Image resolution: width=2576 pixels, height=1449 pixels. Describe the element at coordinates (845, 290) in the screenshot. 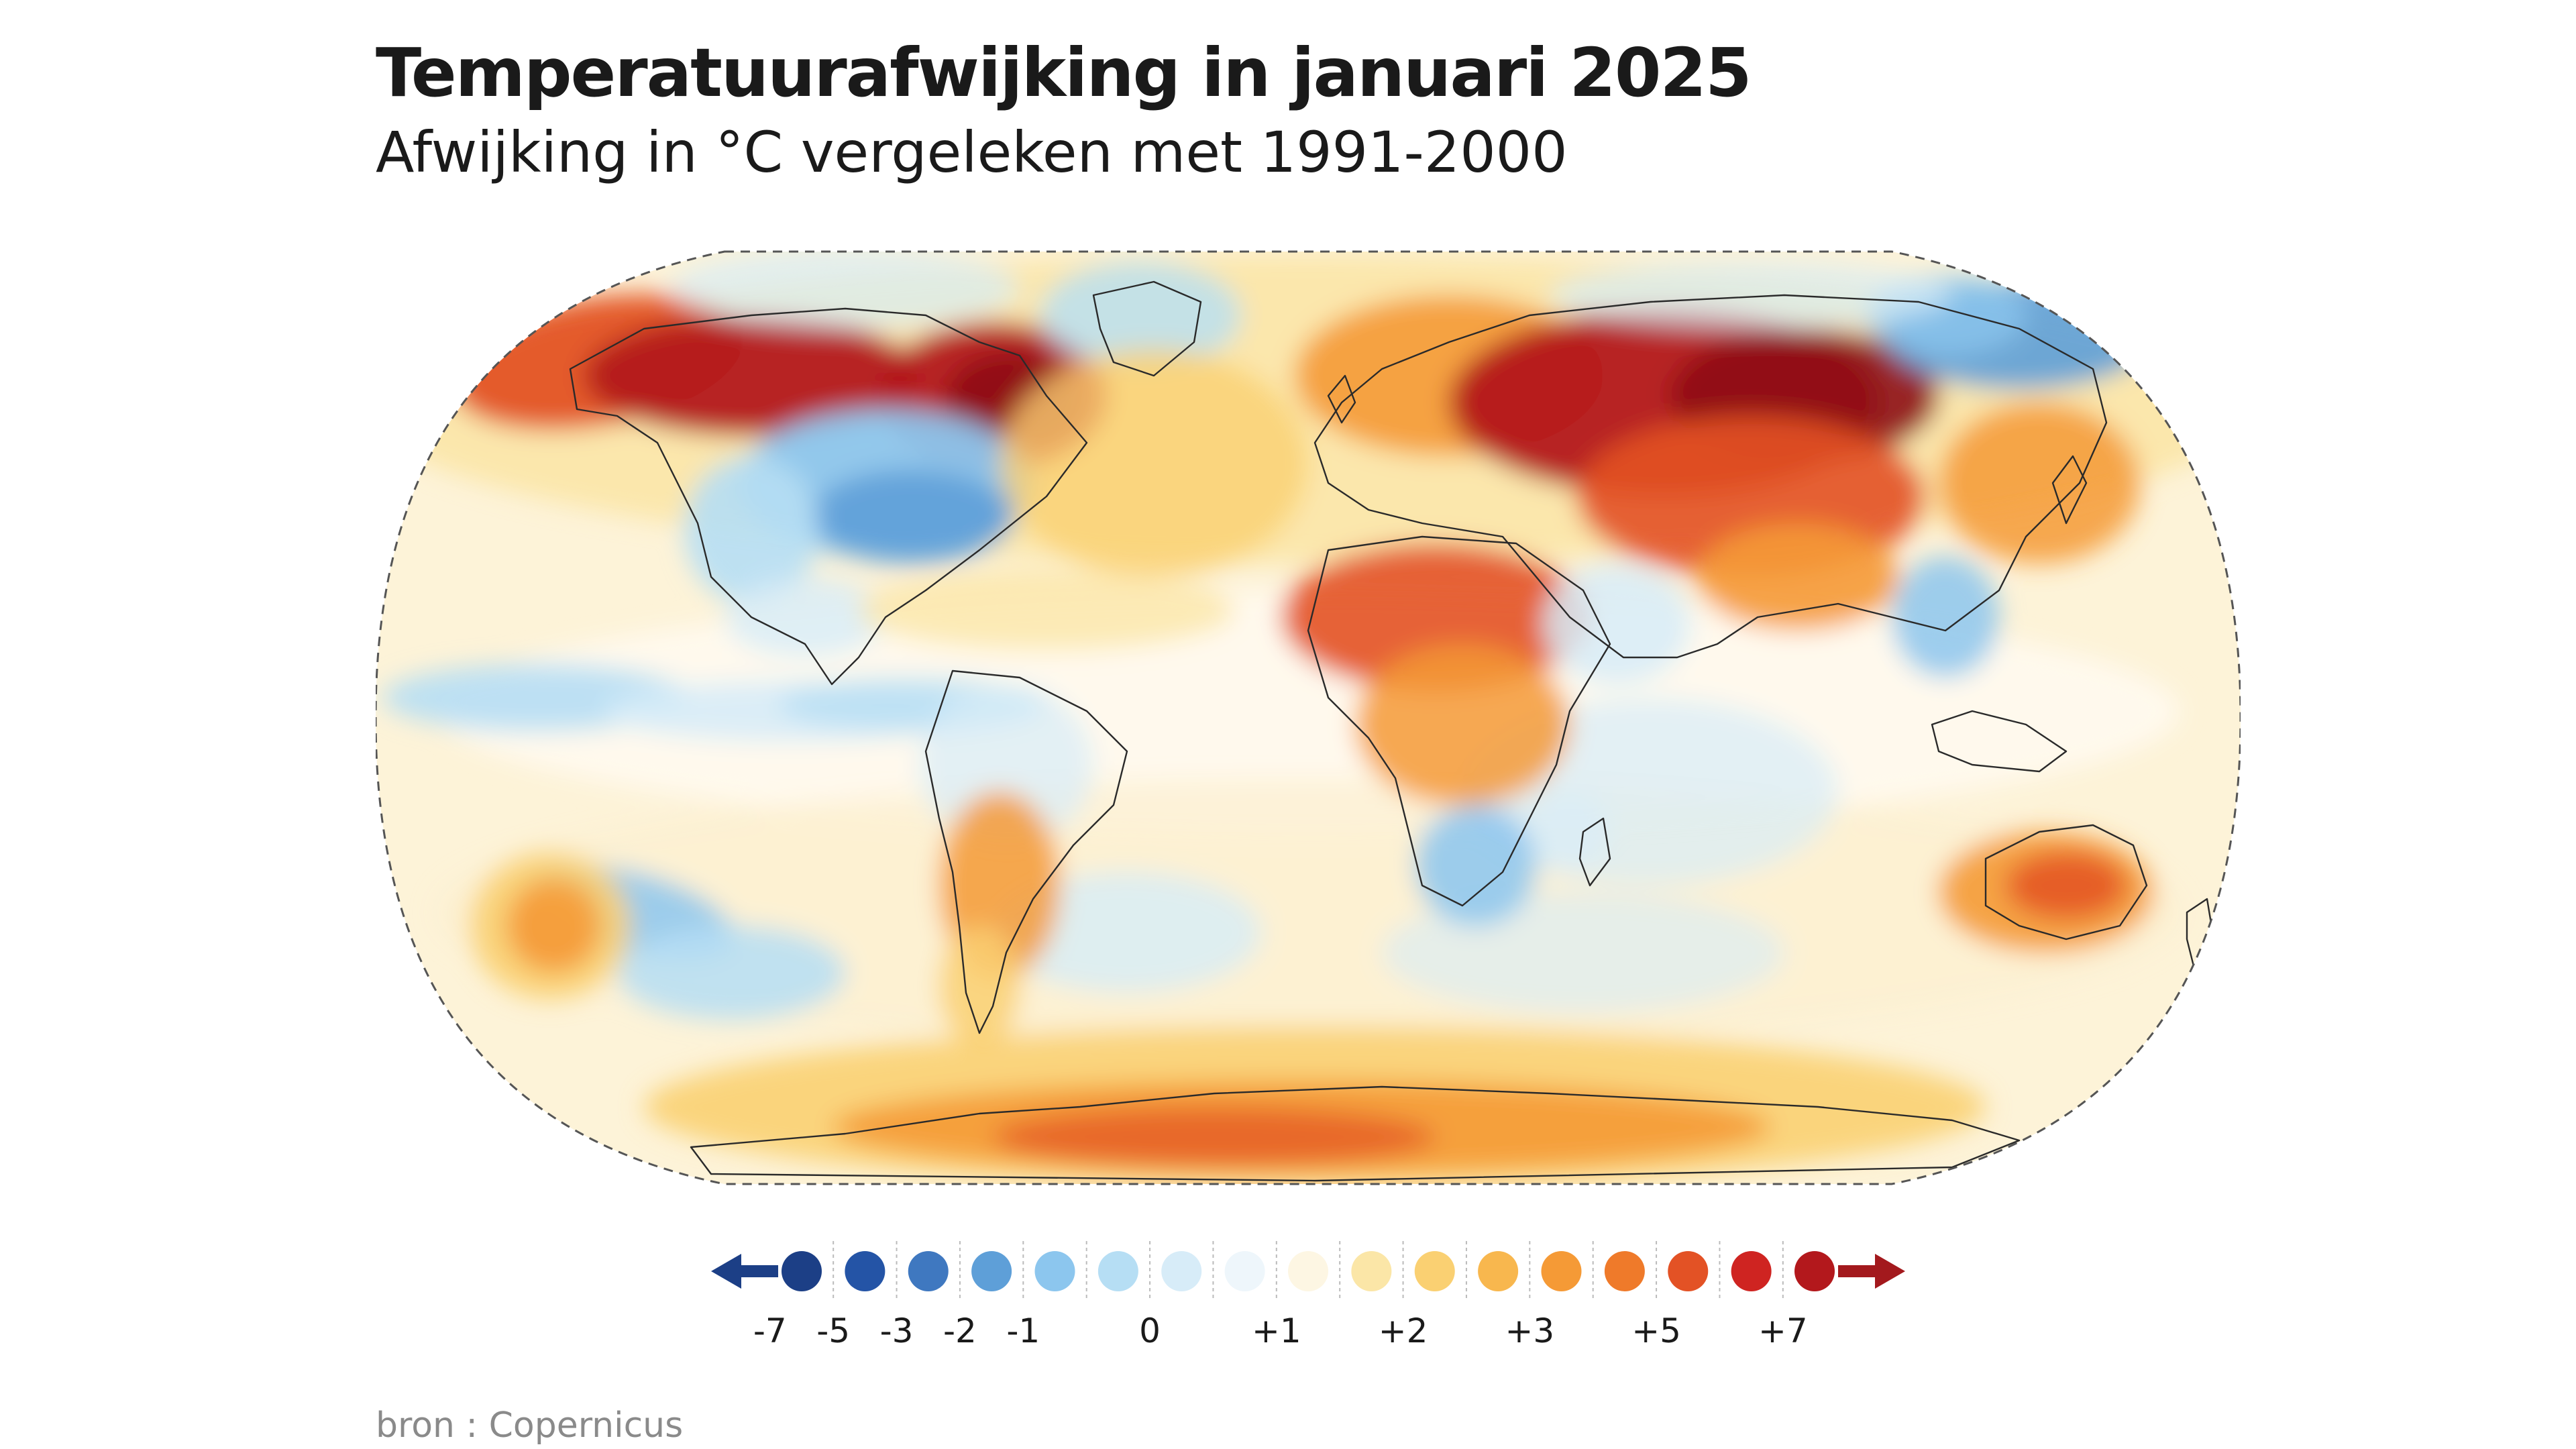

I see `arctic-canada-pale` at that location.